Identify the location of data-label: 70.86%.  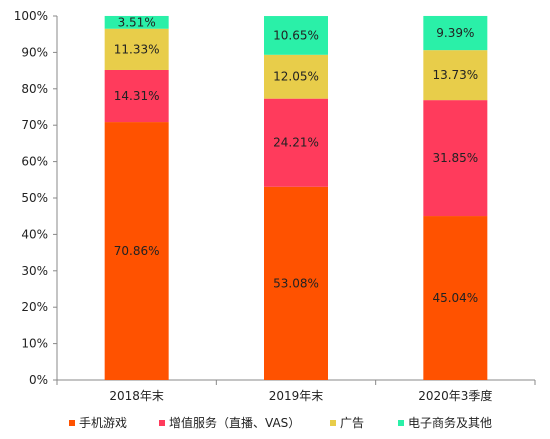
(137, 251).